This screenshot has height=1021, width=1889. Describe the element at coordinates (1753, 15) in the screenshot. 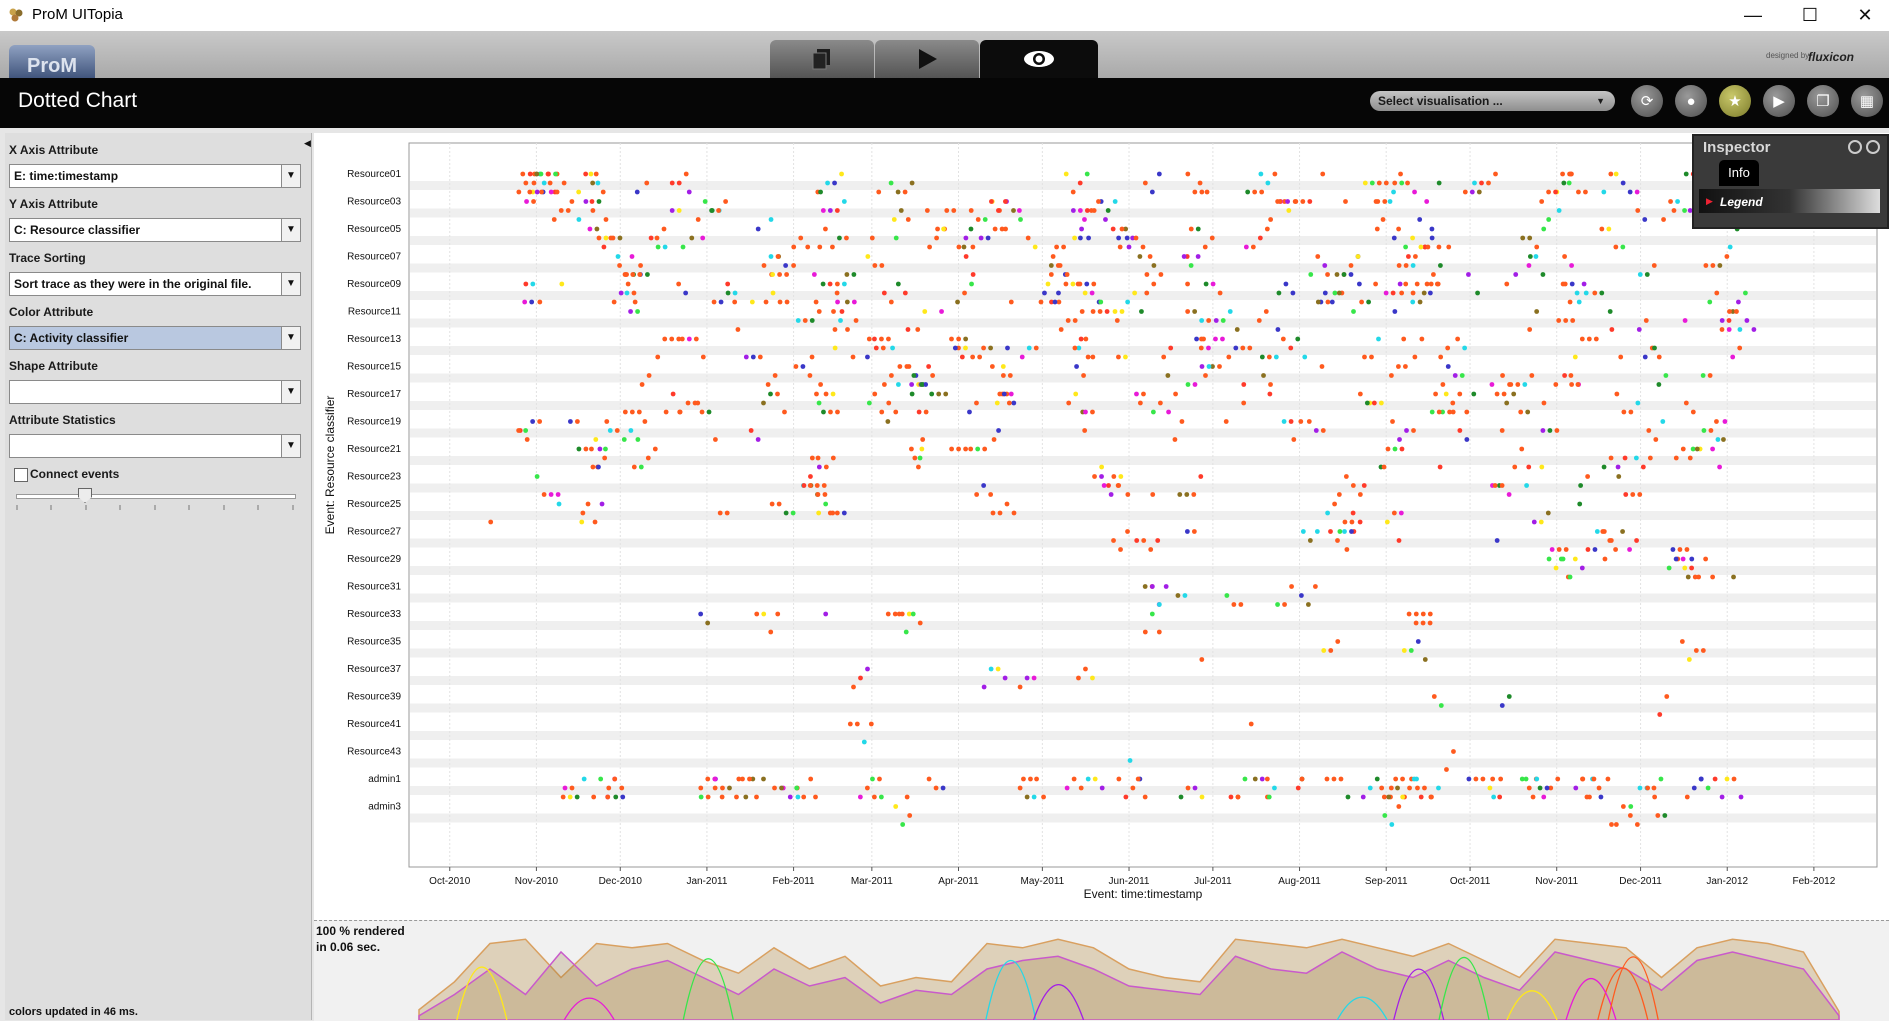

I see `minimize-button: —` at that location.